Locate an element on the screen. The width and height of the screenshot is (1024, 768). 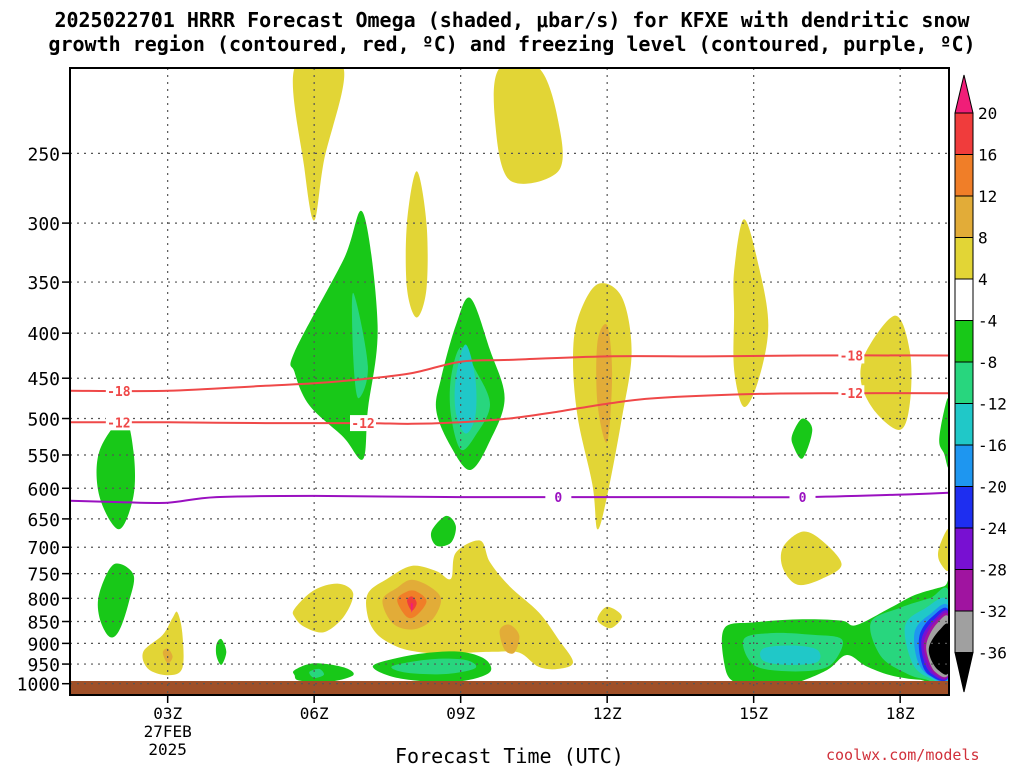
y-tick-label-500: 500 is located at coordinates (43, 420).